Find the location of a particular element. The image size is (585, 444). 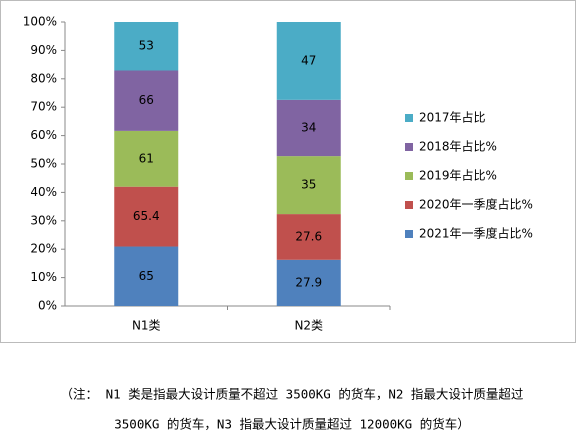

y-tick-label: 20% is located at coordinates (43, 249).